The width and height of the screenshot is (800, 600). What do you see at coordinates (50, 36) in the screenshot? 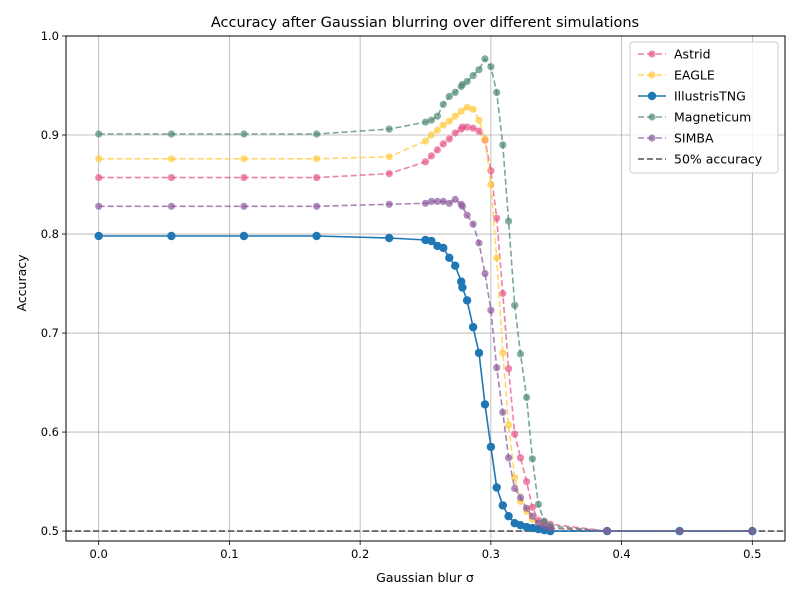
I see `y-tick-label: 1.0` at bounding box center [50, 36].